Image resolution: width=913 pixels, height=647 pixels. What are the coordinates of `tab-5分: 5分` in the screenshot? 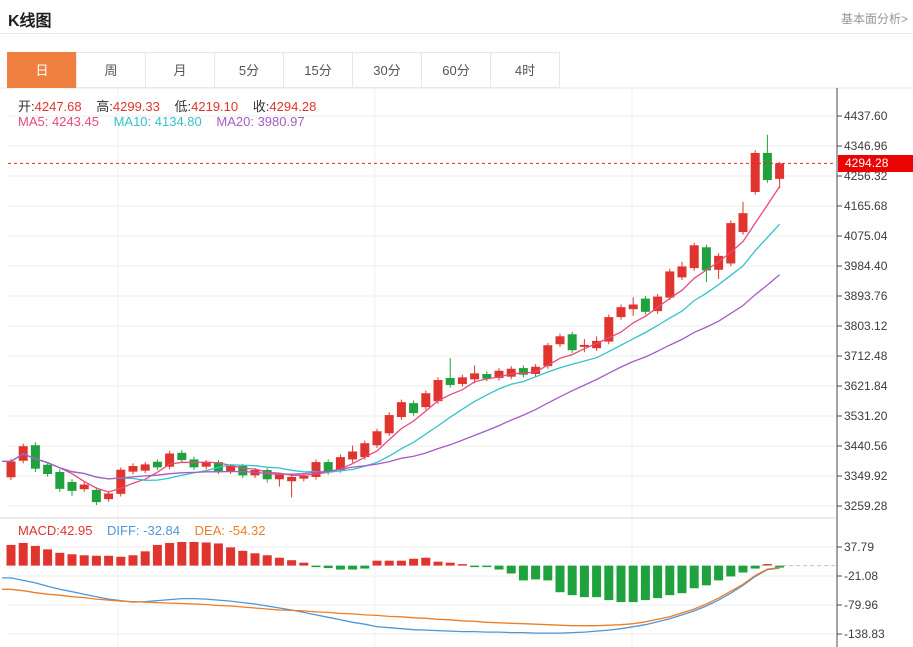 It's located at (249, 70).